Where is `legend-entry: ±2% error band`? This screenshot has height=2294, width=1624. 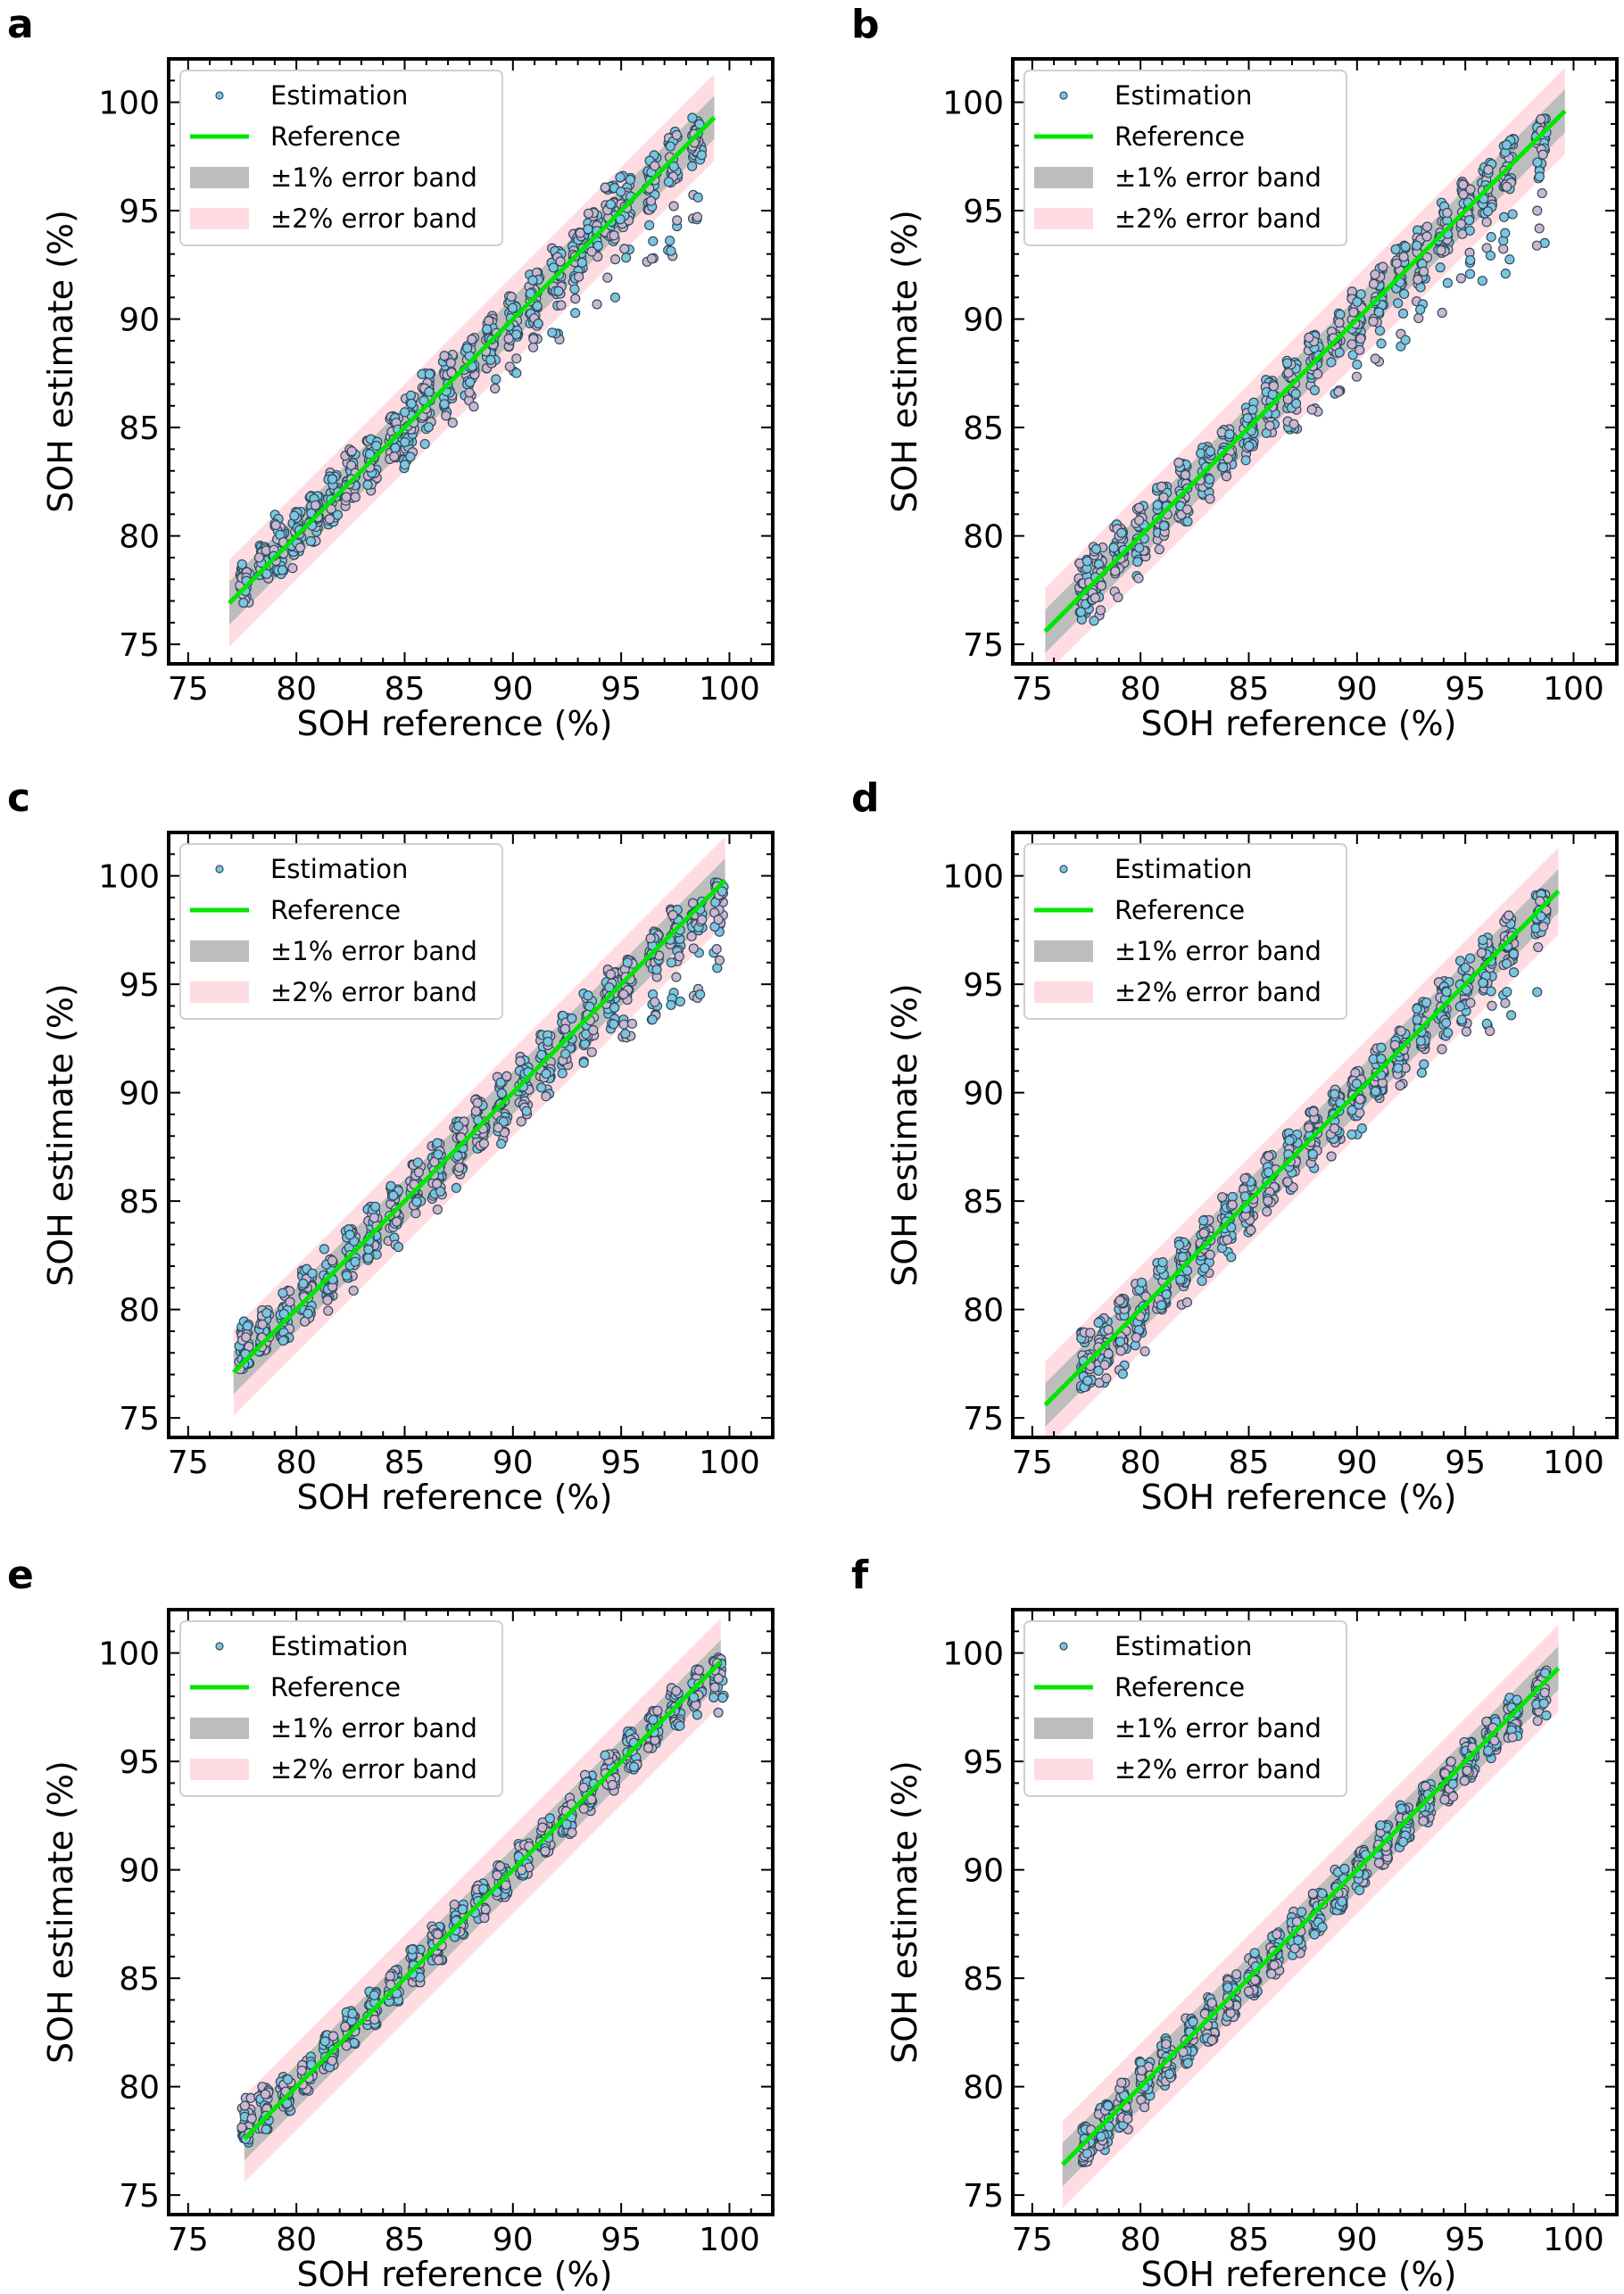
legend-entry: ±2% error band is located at coordinates (1218, 218).